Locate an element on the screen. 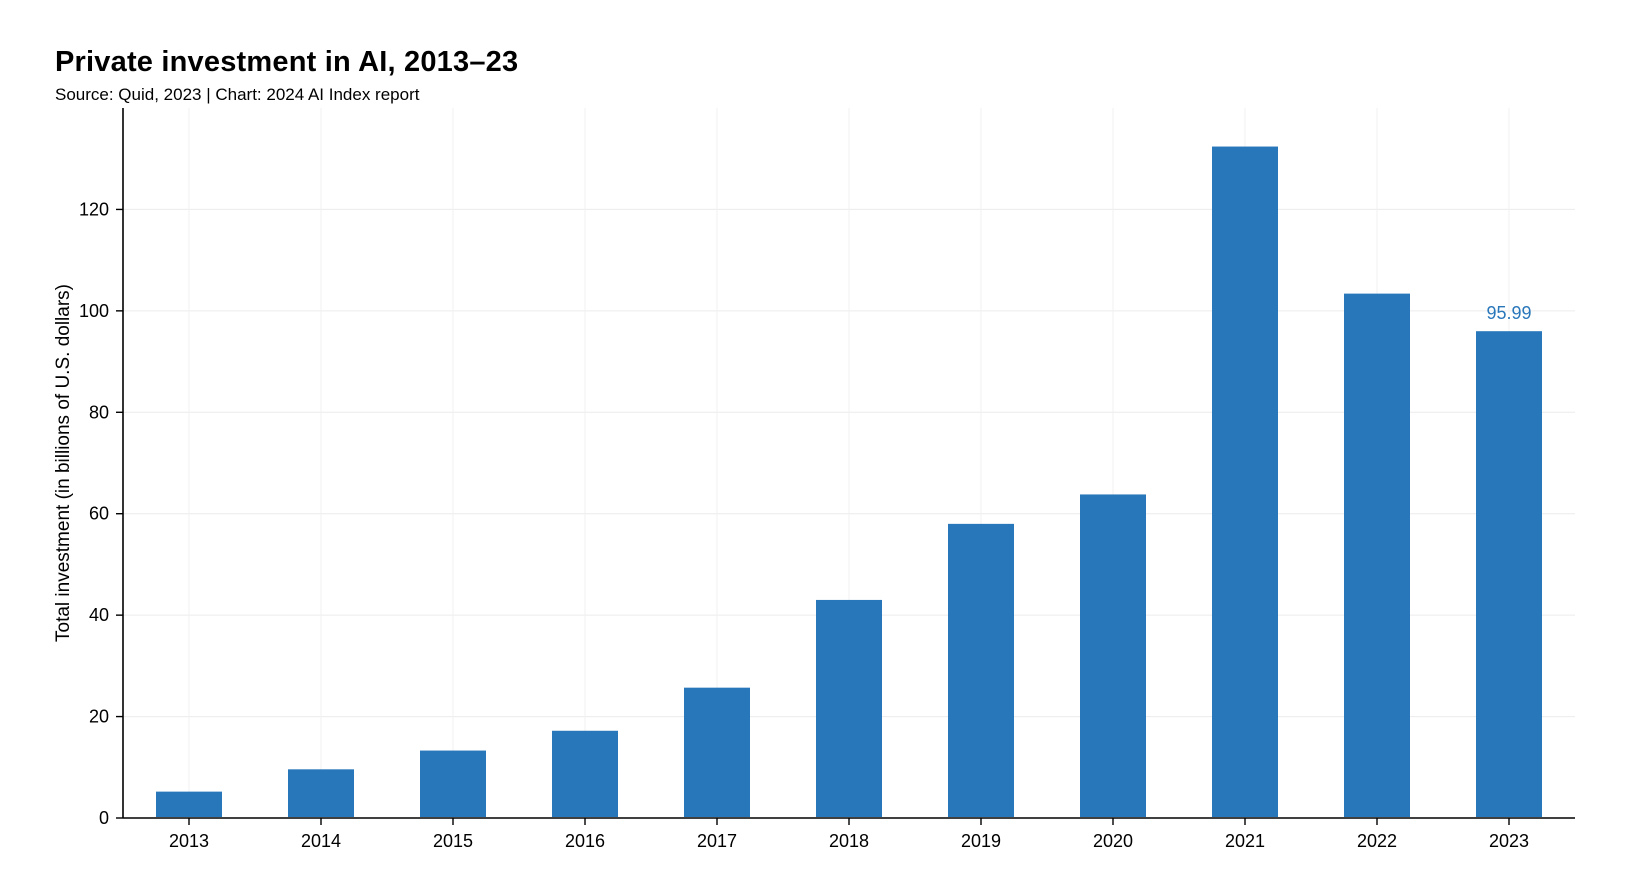 The height and width of the screenshot is (875, 1640). bar-2014 is located at coordinates (321, 793).